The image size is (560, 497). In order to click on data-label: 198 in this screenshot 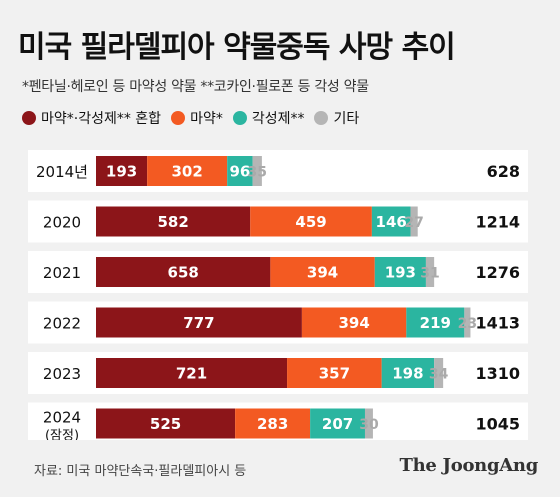, I will do `click(407, 374)`.